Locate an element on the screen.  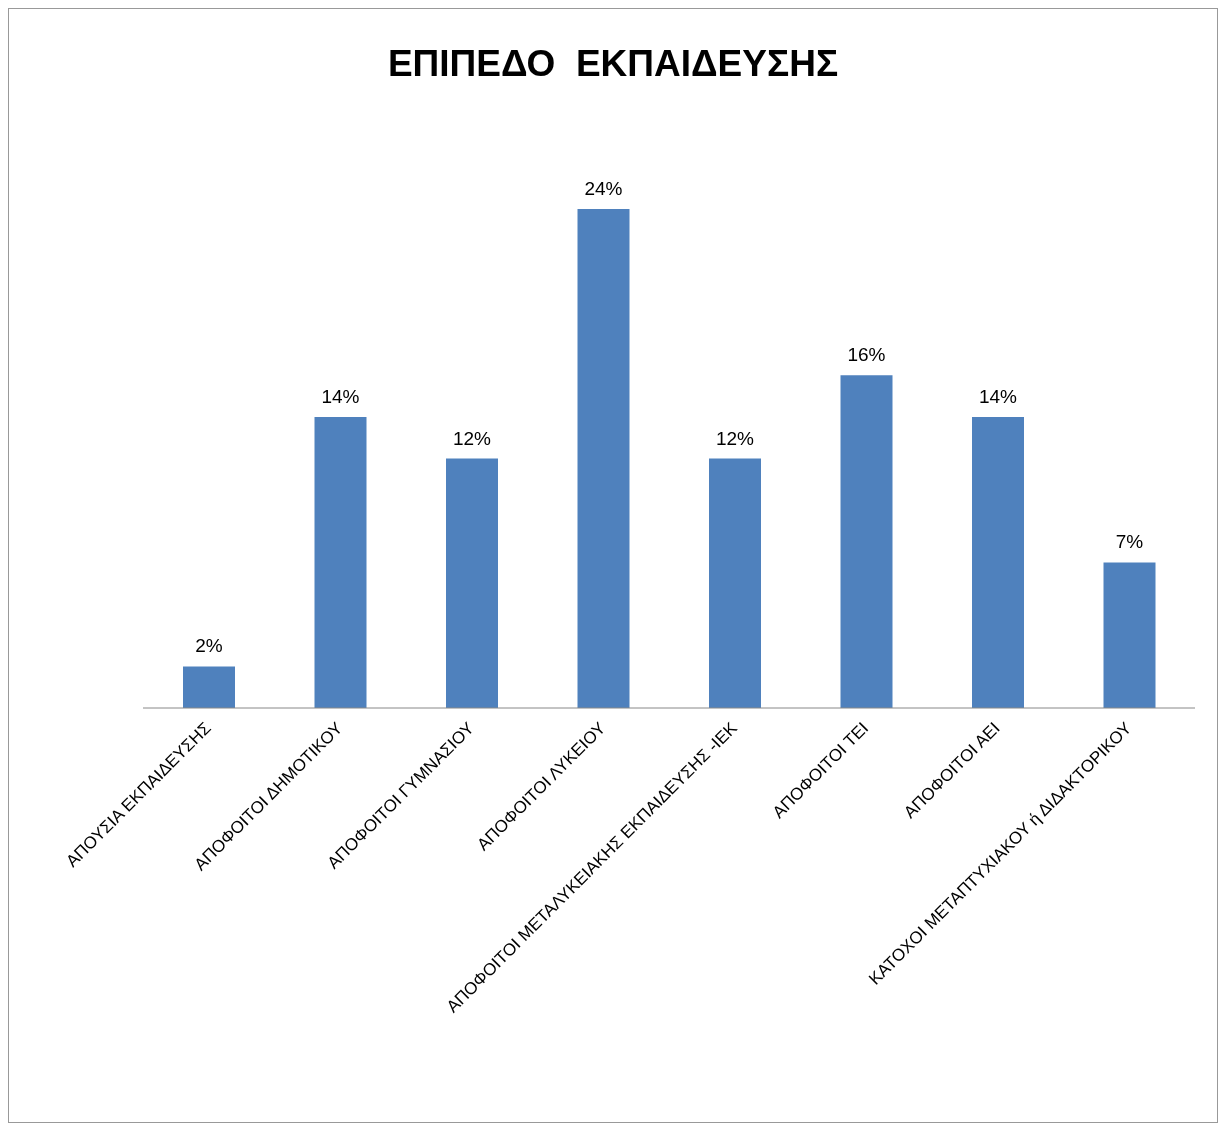
data-label: 7% is located at coordinates (1129, 542).